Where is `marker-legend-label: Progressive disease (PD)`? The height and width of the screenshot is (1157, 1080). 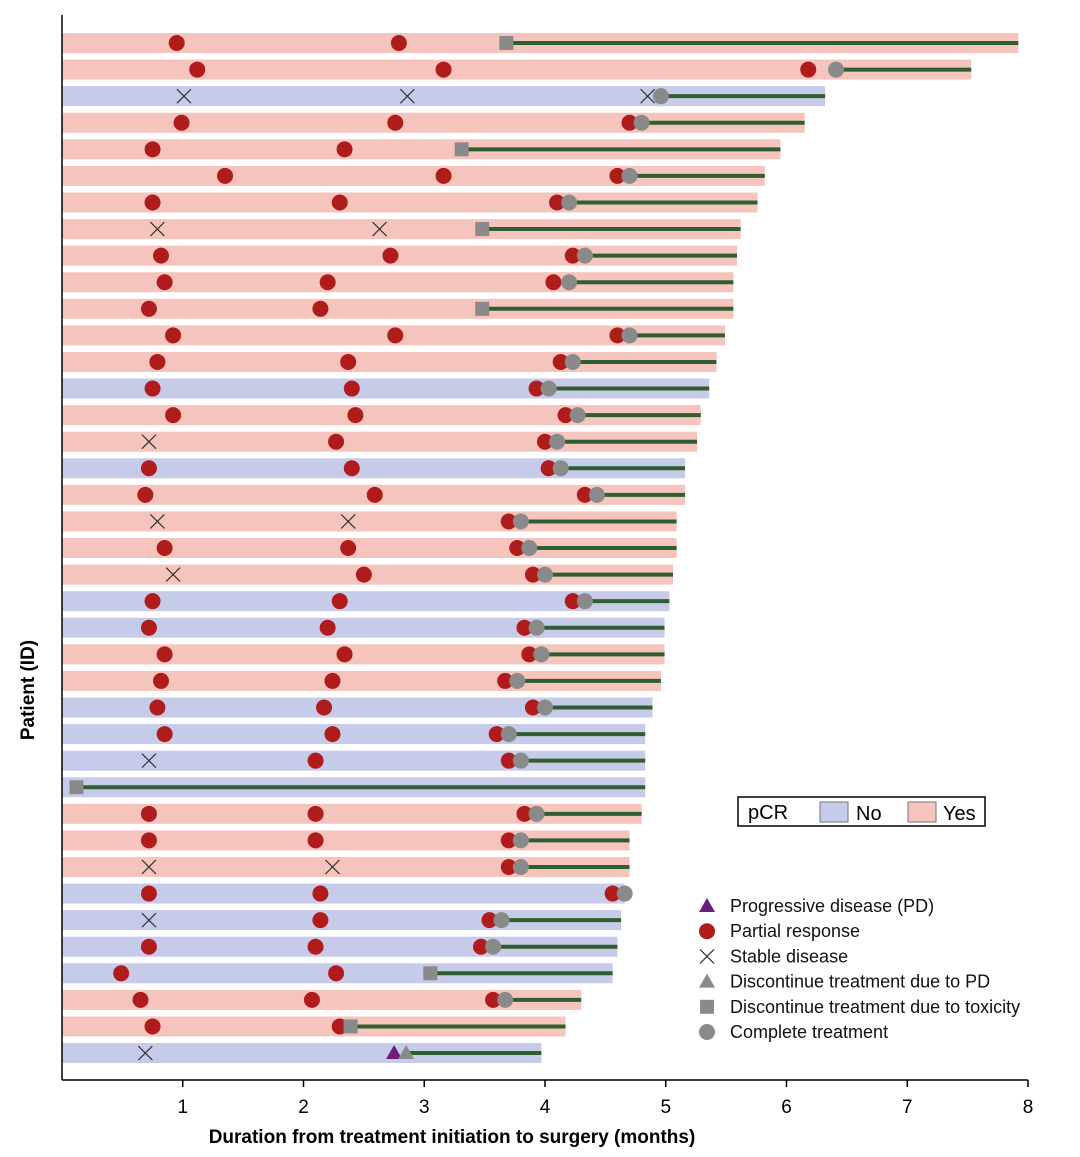
marker-legend-label: Progressive disease (PD) is located at coordinates (832, 906).